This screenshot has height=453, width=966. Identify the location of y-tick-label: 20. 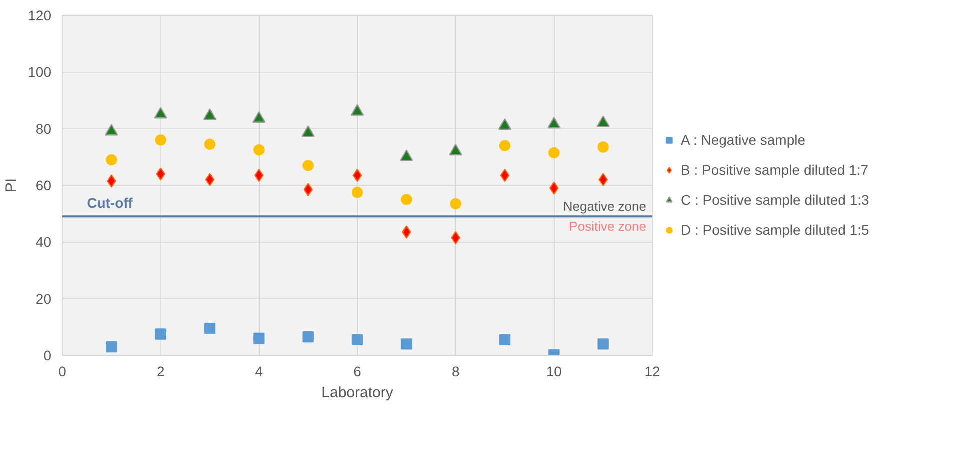
(44, 298).